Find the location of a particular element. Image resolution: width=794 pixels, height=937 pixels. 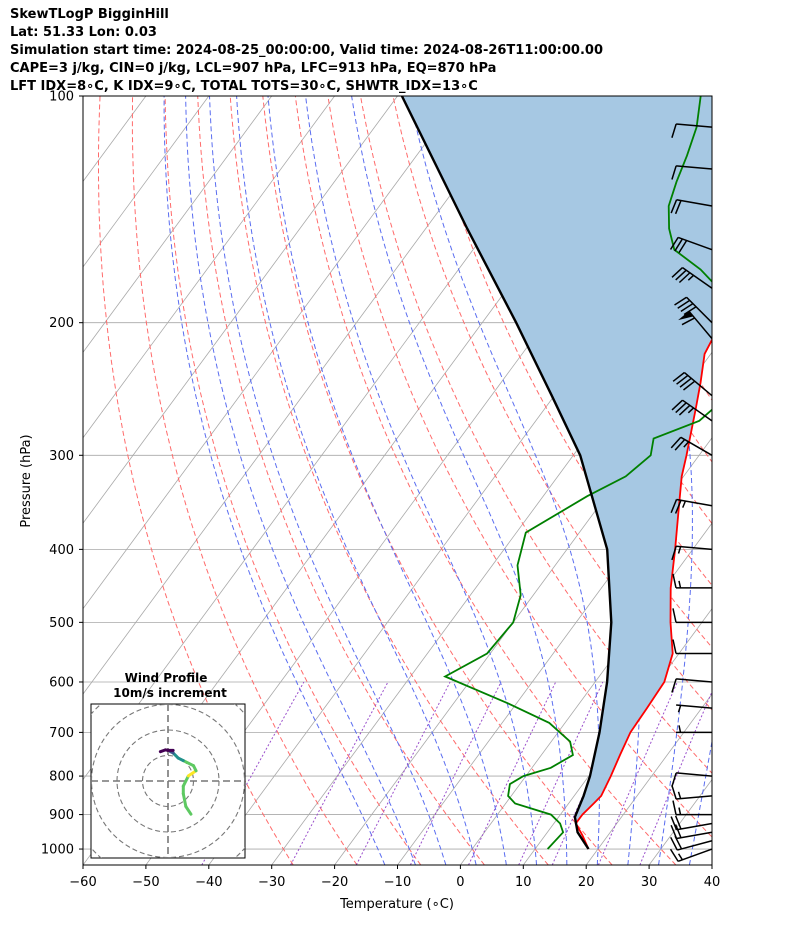

hodograph-title: Wind Profile is located at coordinates (166, 678).